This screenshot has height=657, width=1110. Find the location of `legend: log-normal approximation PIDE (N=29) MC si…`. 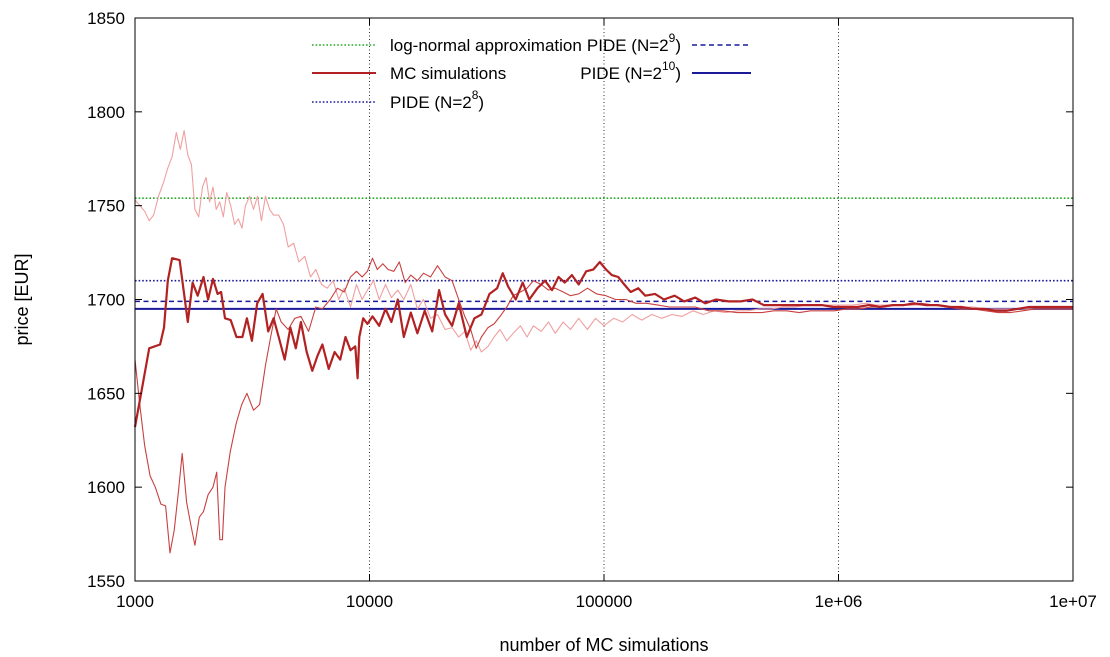

legend: log-normal approximation PIDE (N=29) MC si… is located at coordinates (531, 71).